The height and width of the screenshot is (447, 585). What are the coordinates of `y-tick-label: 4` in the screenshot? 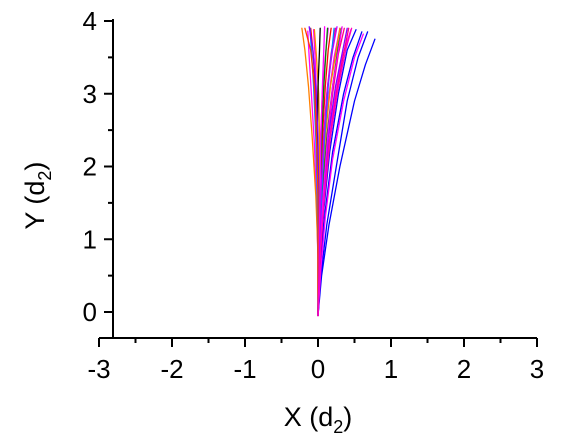 It's located at (90, 21).